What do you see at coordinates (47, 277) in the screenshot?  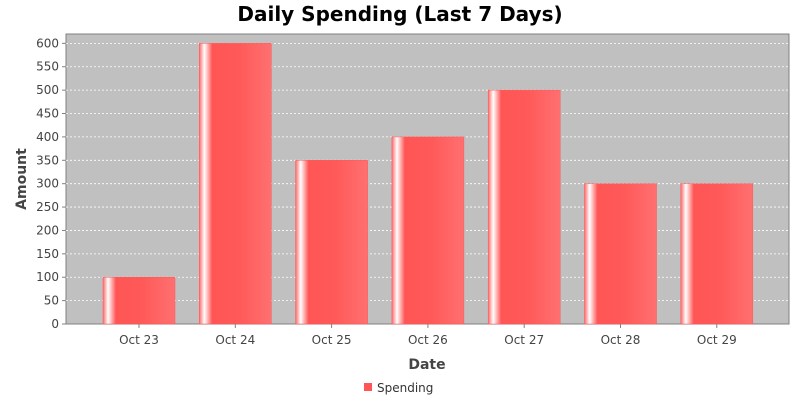 I see `y-tick-label: 100` at bounding box center [47, 277].